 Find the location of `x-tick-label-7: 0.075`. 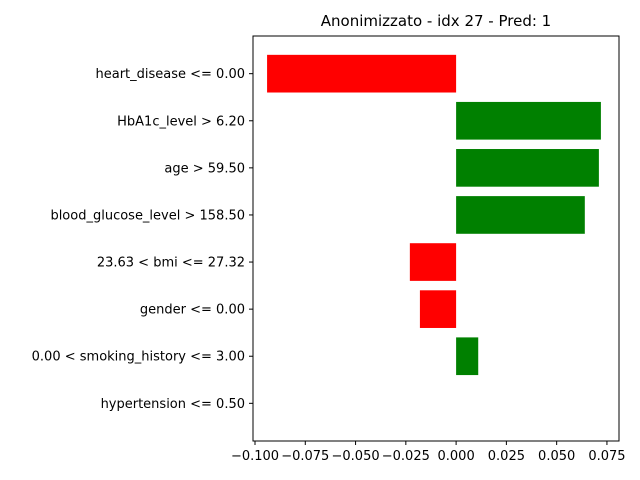

x-tick-label-7: 0.075 is located at coordinates (606, 456).